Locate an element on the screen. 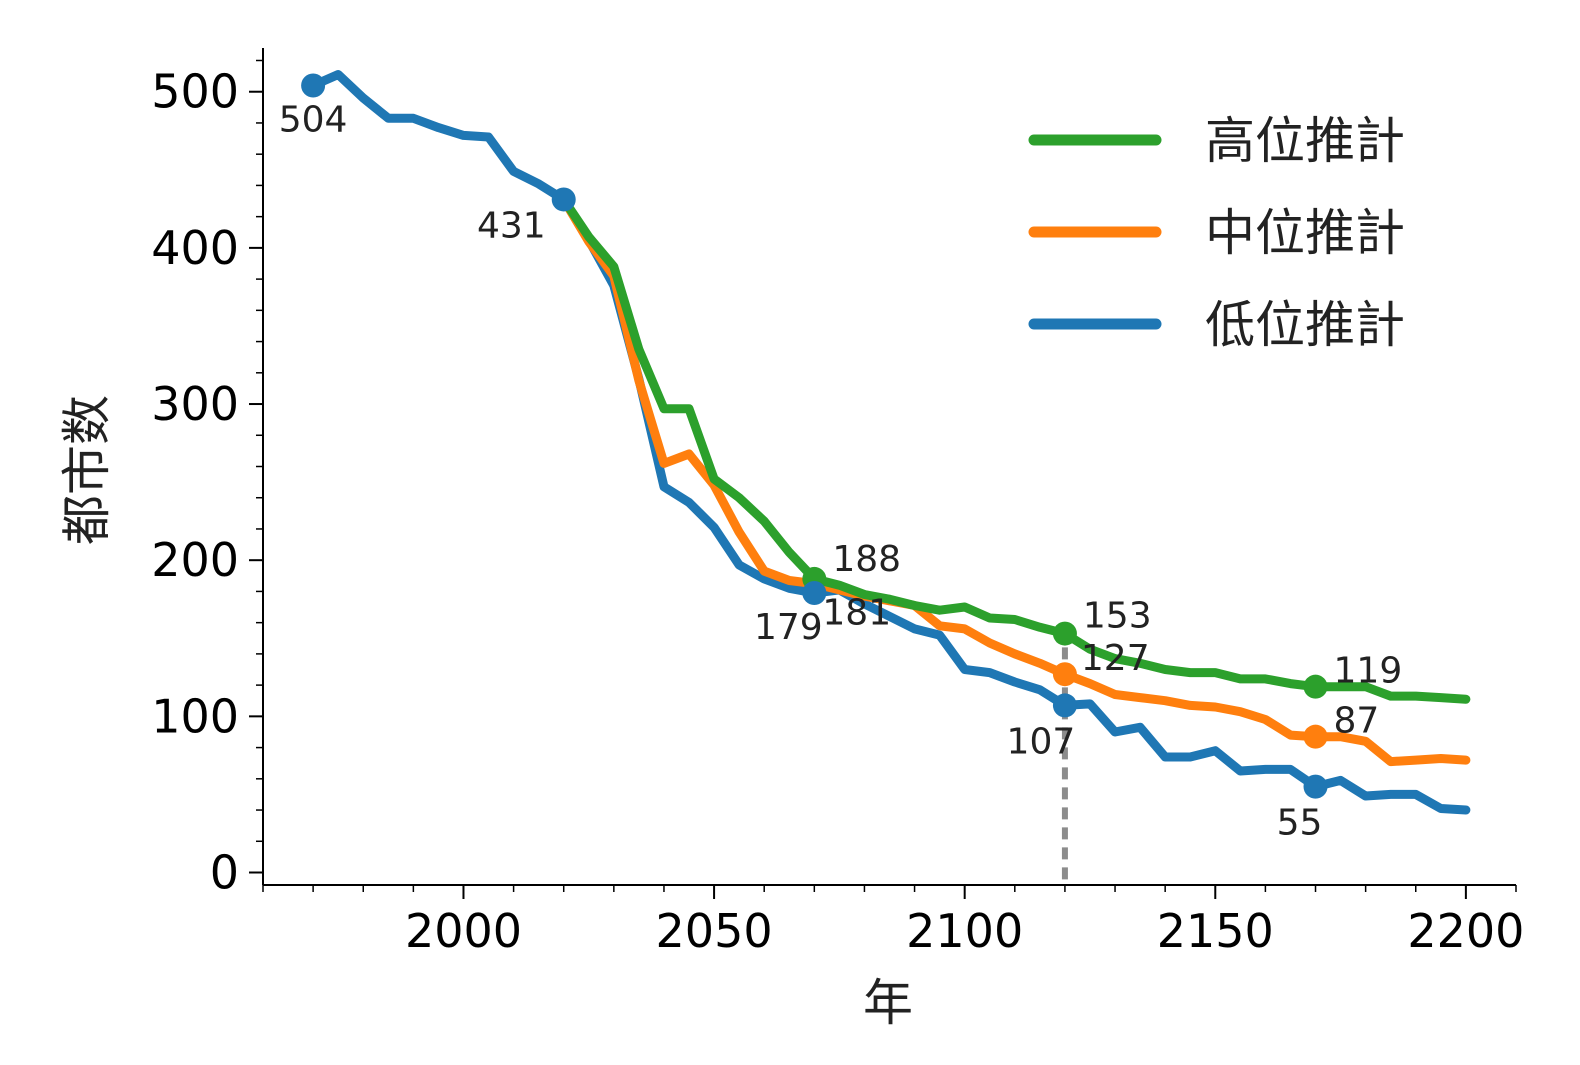 This screenshot has height=1065, width=1580. x-tick-label: 2050 is located at coordinates (714, 931).